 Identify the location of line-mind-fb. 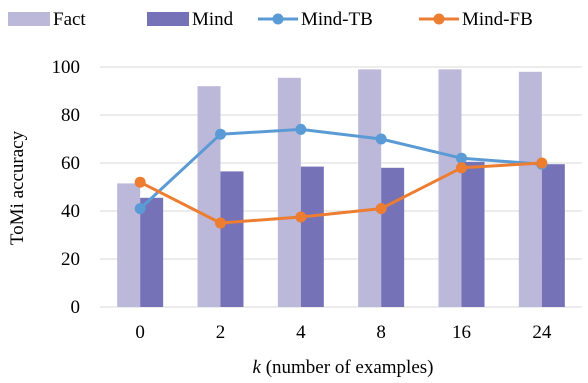
(340, 193).